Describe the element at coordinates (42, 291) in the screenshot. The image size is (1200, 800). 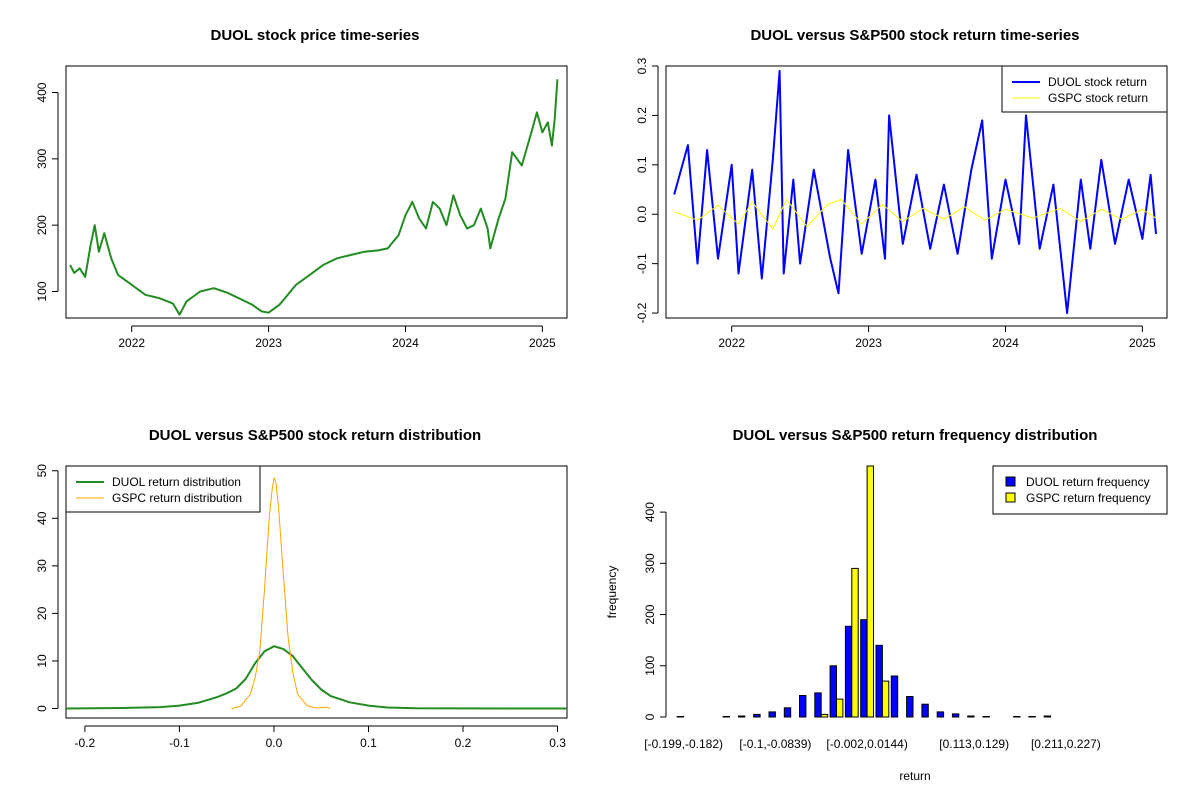
I see `price-y-tick-label: 100` at that location.